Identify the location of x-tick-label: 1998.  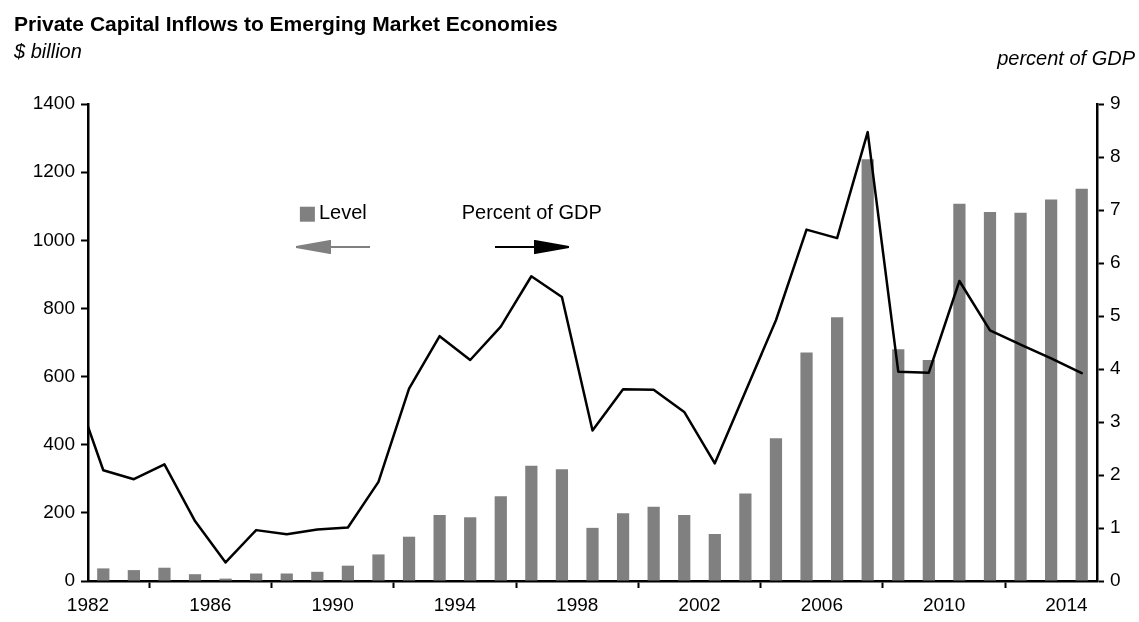
(577, 604).